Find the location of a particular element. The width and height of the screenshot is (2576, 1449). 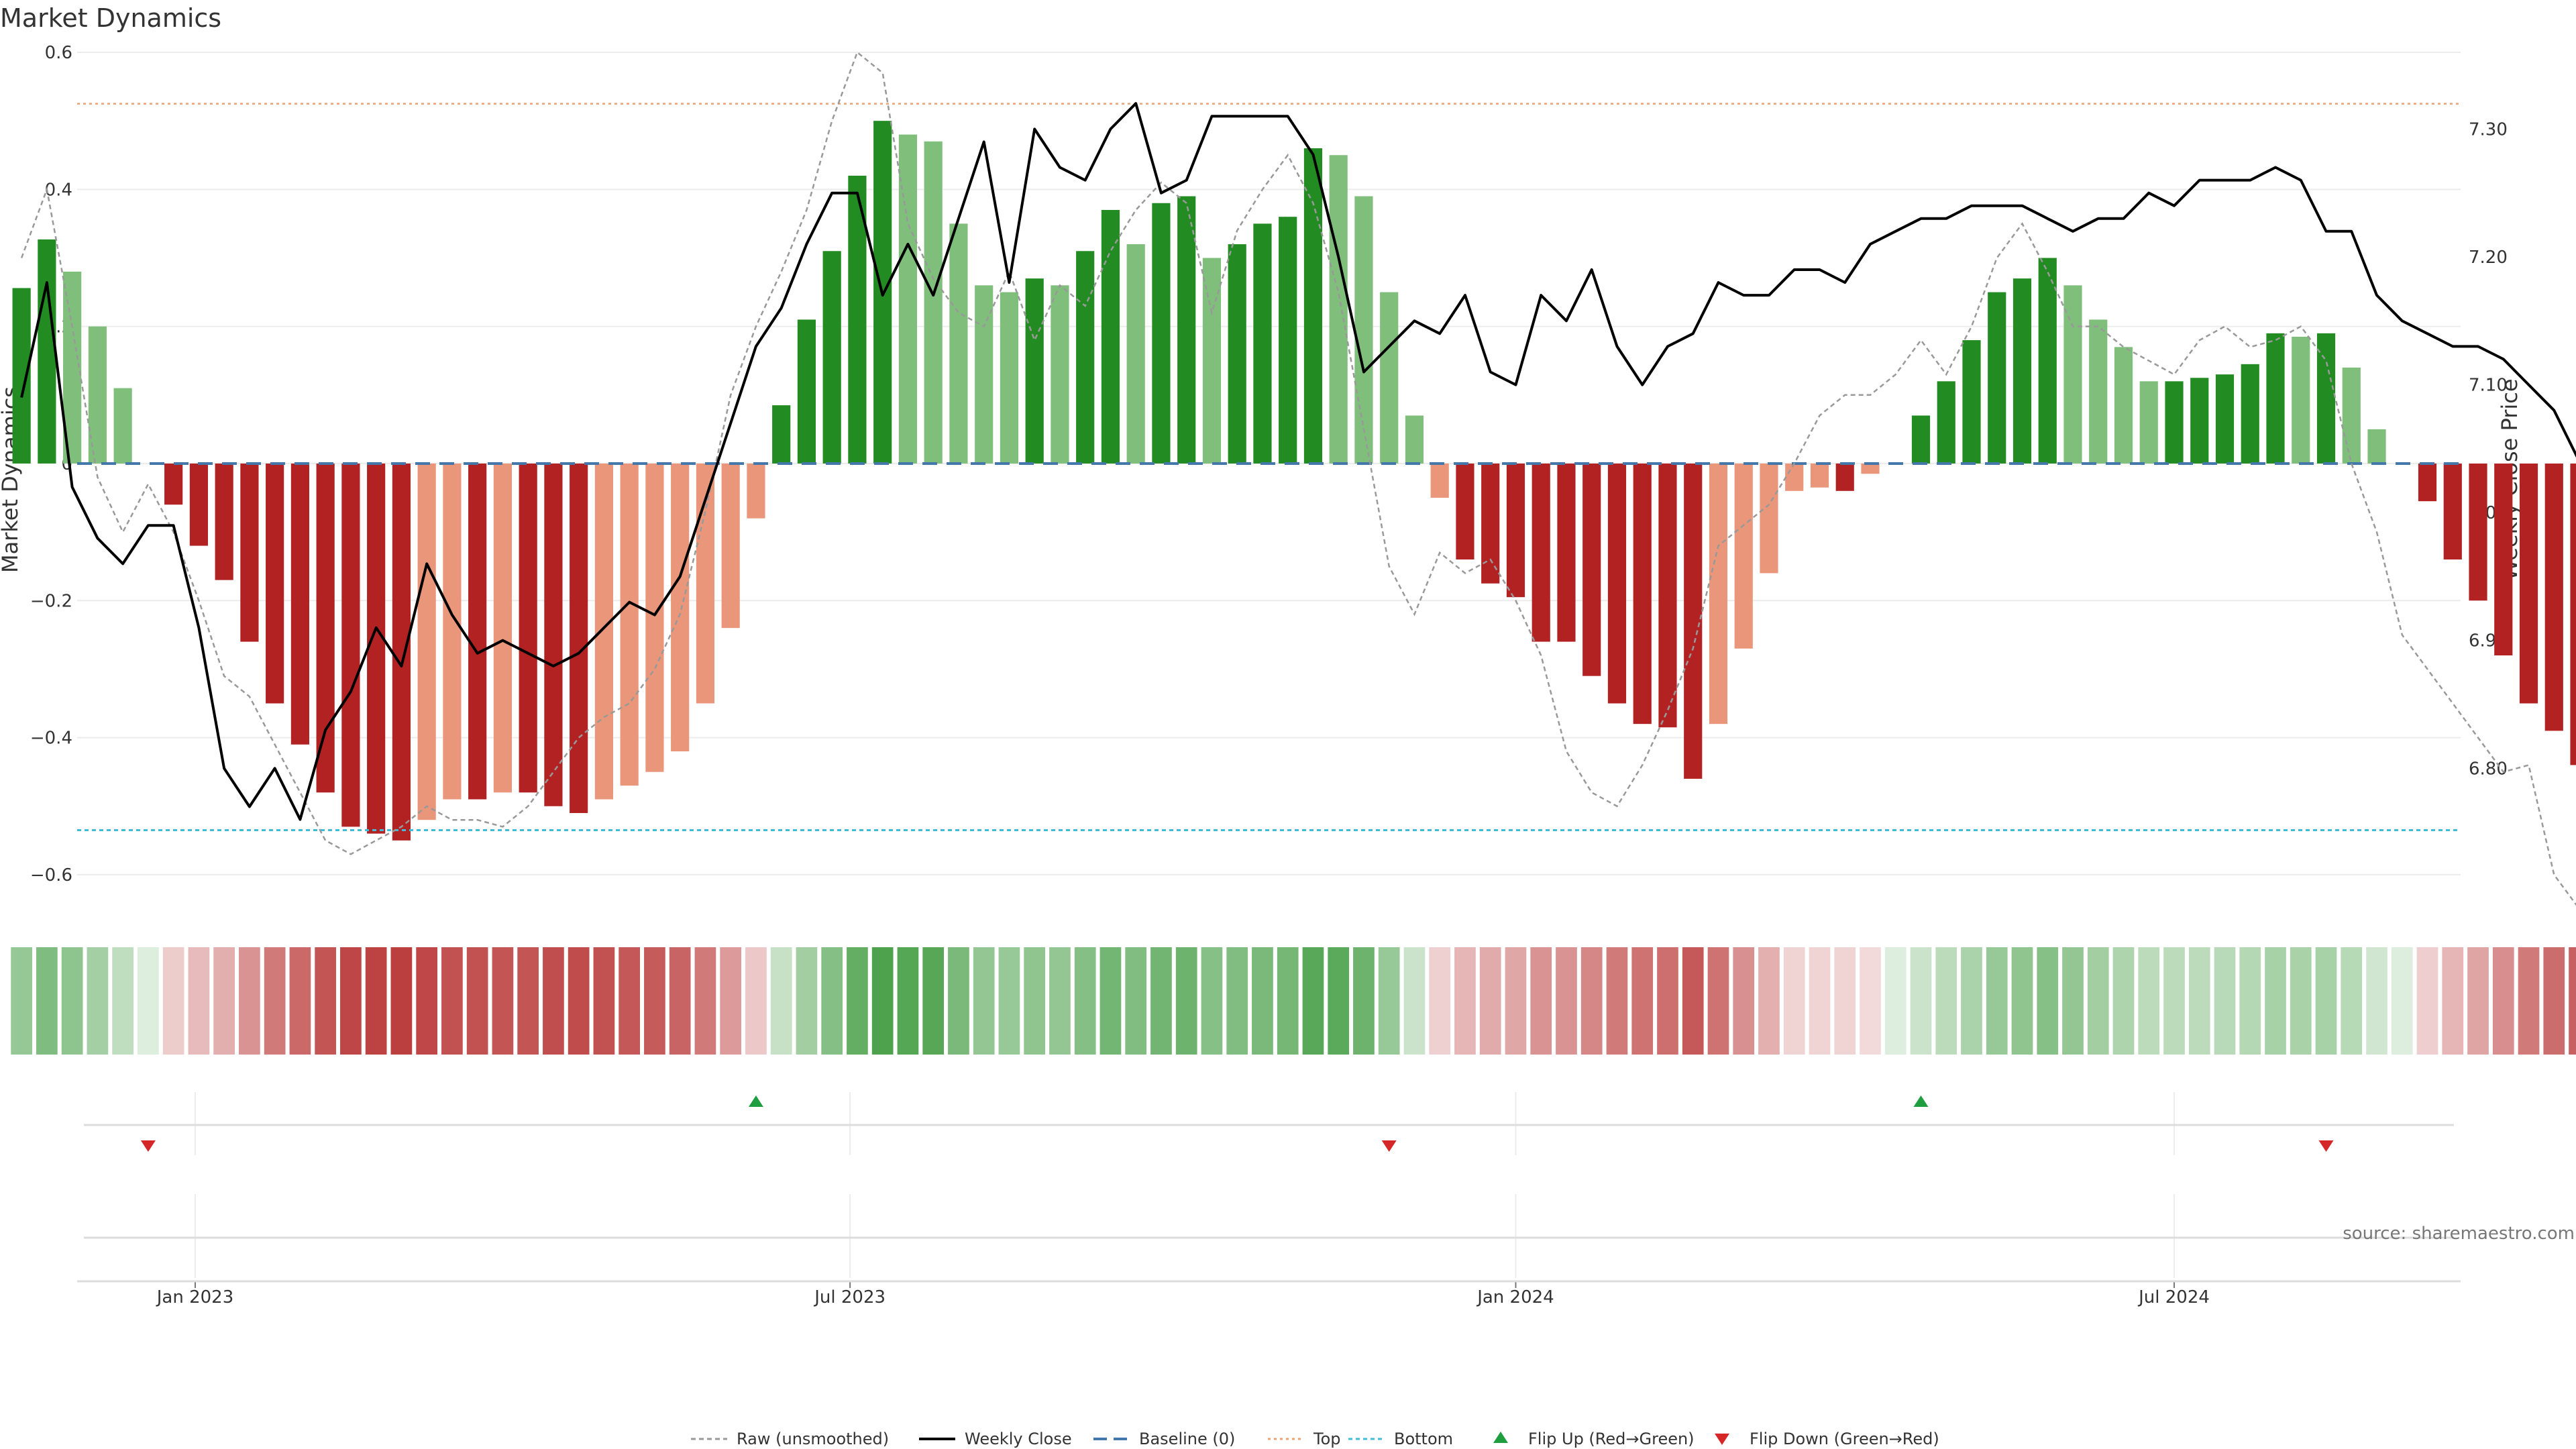

left-tick-label: 0.4 is located at coordinates (58, 190).